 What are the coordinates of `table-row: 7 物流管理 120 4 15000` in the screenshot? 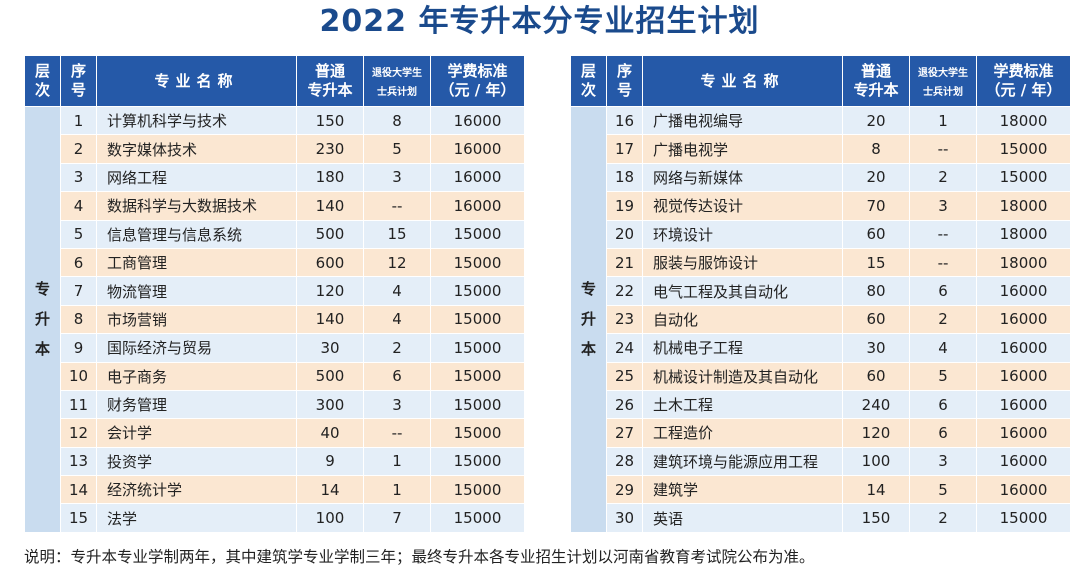 It's located at (275, 291).